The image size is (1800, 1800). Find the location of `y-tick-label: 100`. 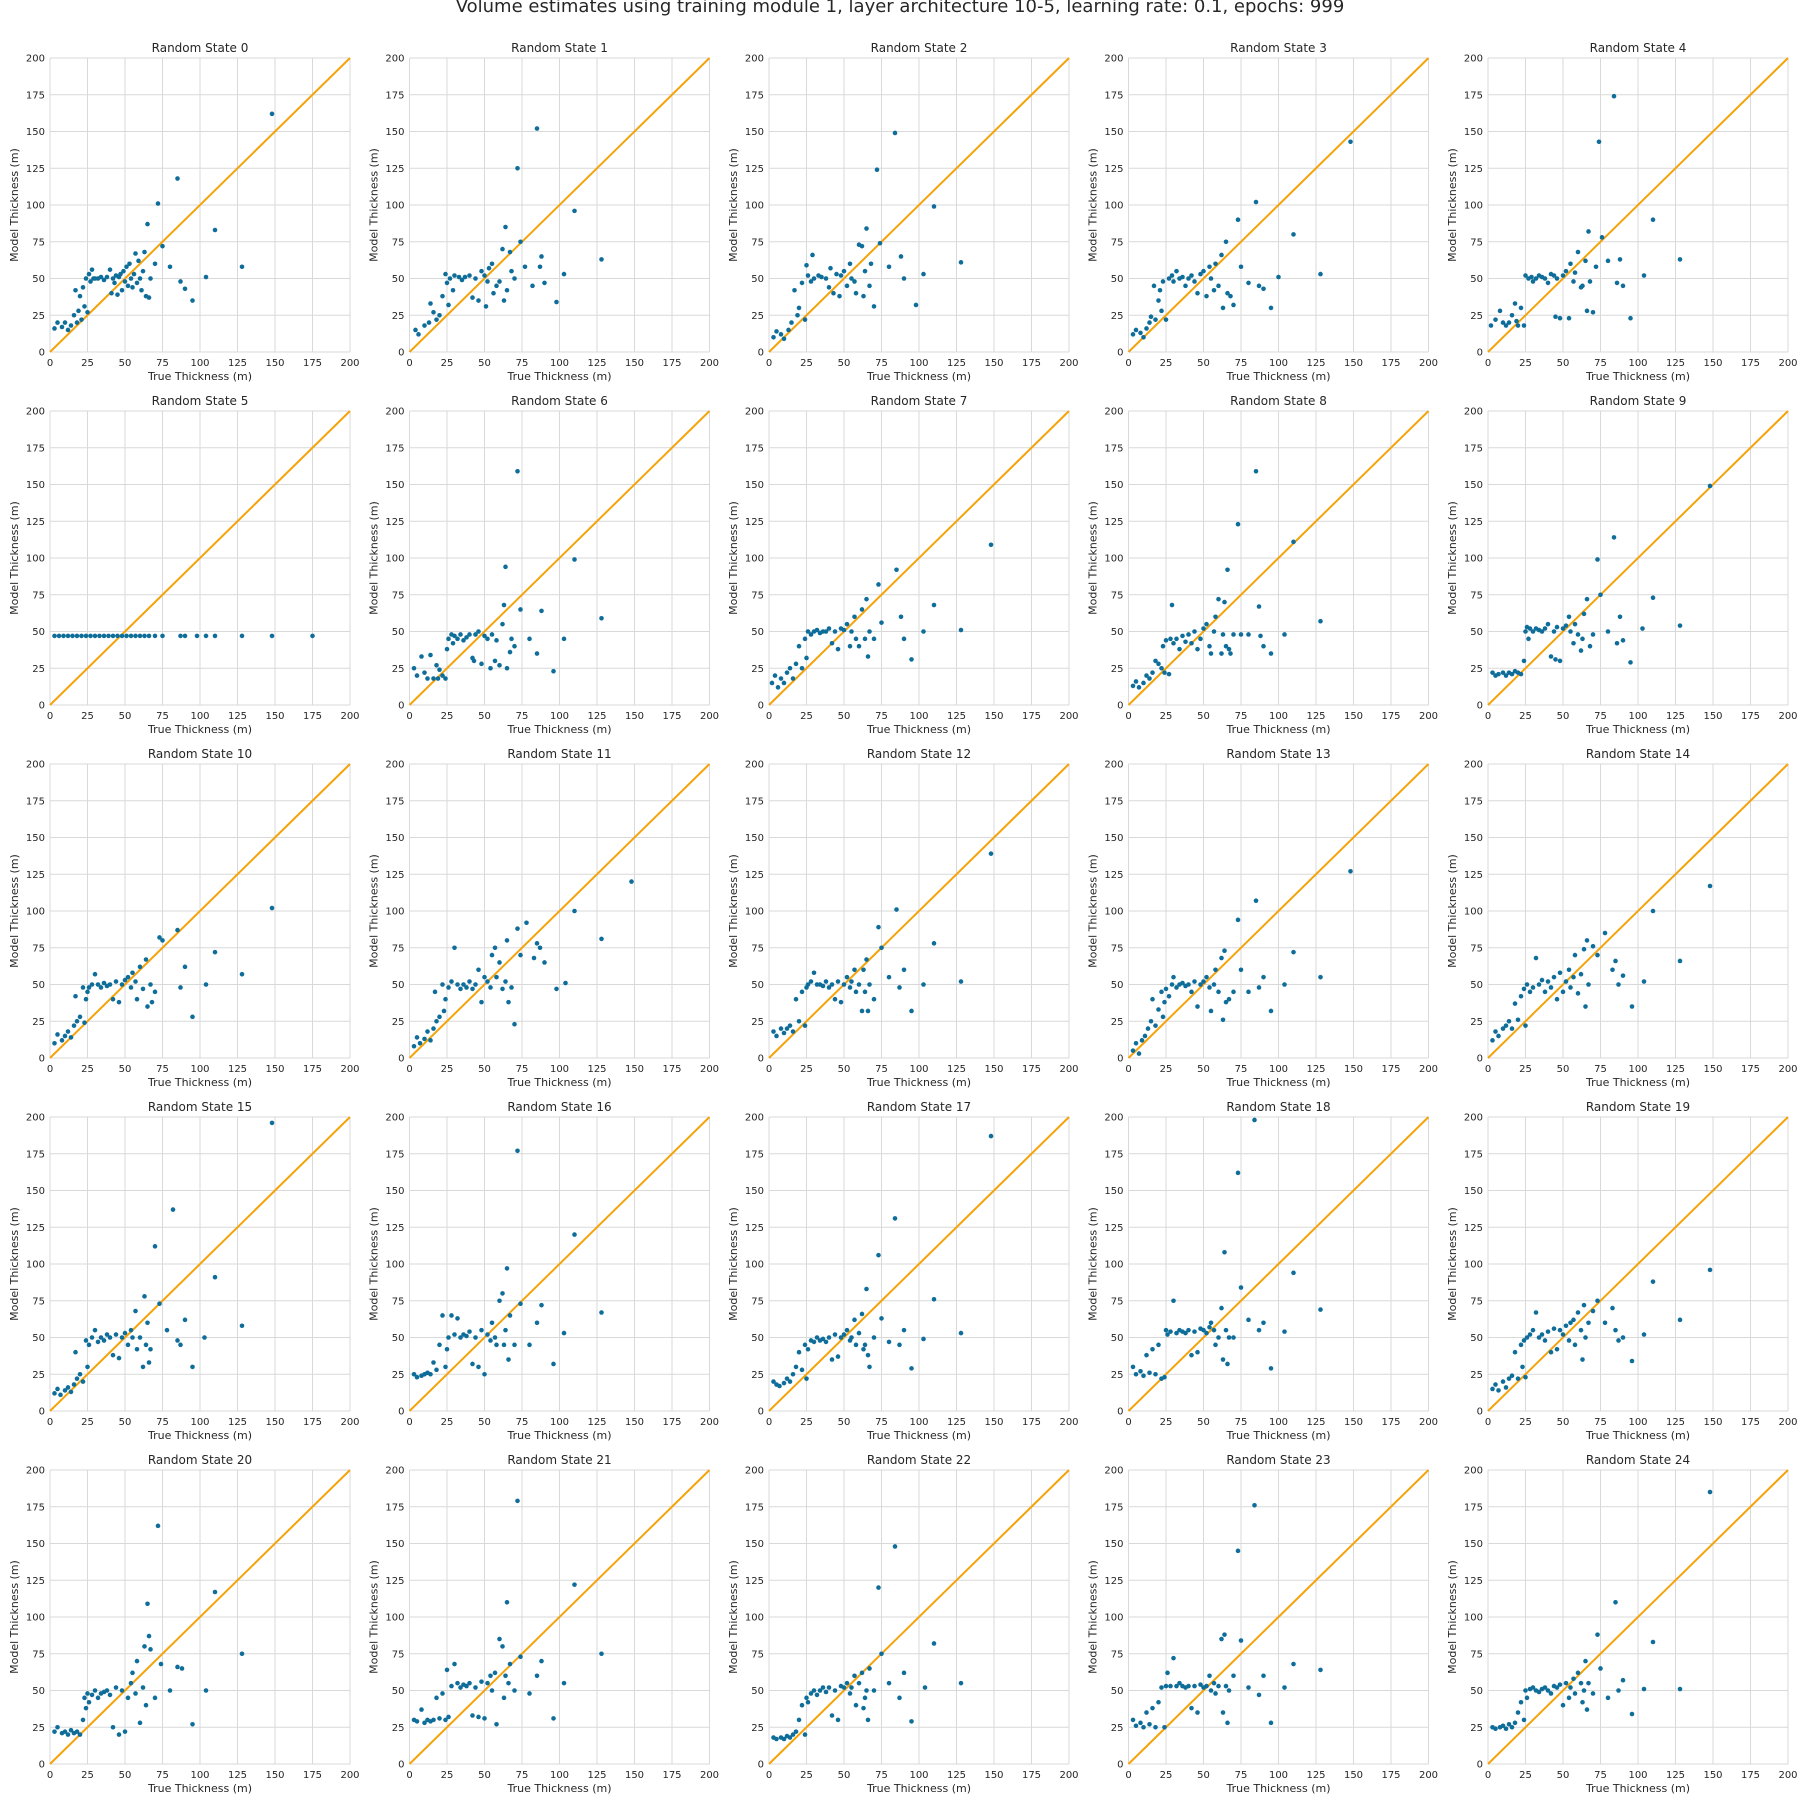

y-tick-label: 100 is located at coordinates (754, 1618).